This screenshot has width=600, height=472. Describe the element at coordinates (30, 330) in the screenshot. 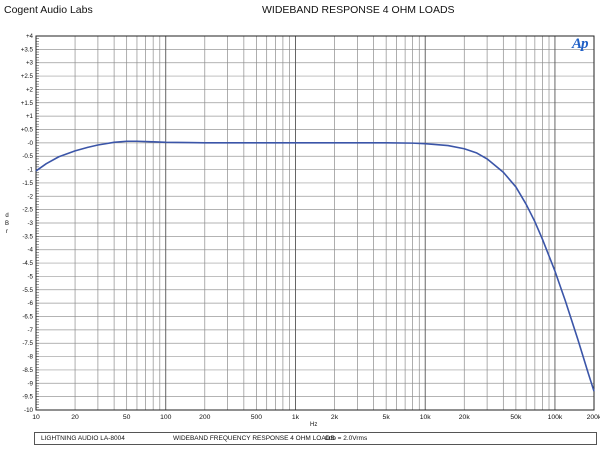

I see `y-tick-label: -7` at that location.